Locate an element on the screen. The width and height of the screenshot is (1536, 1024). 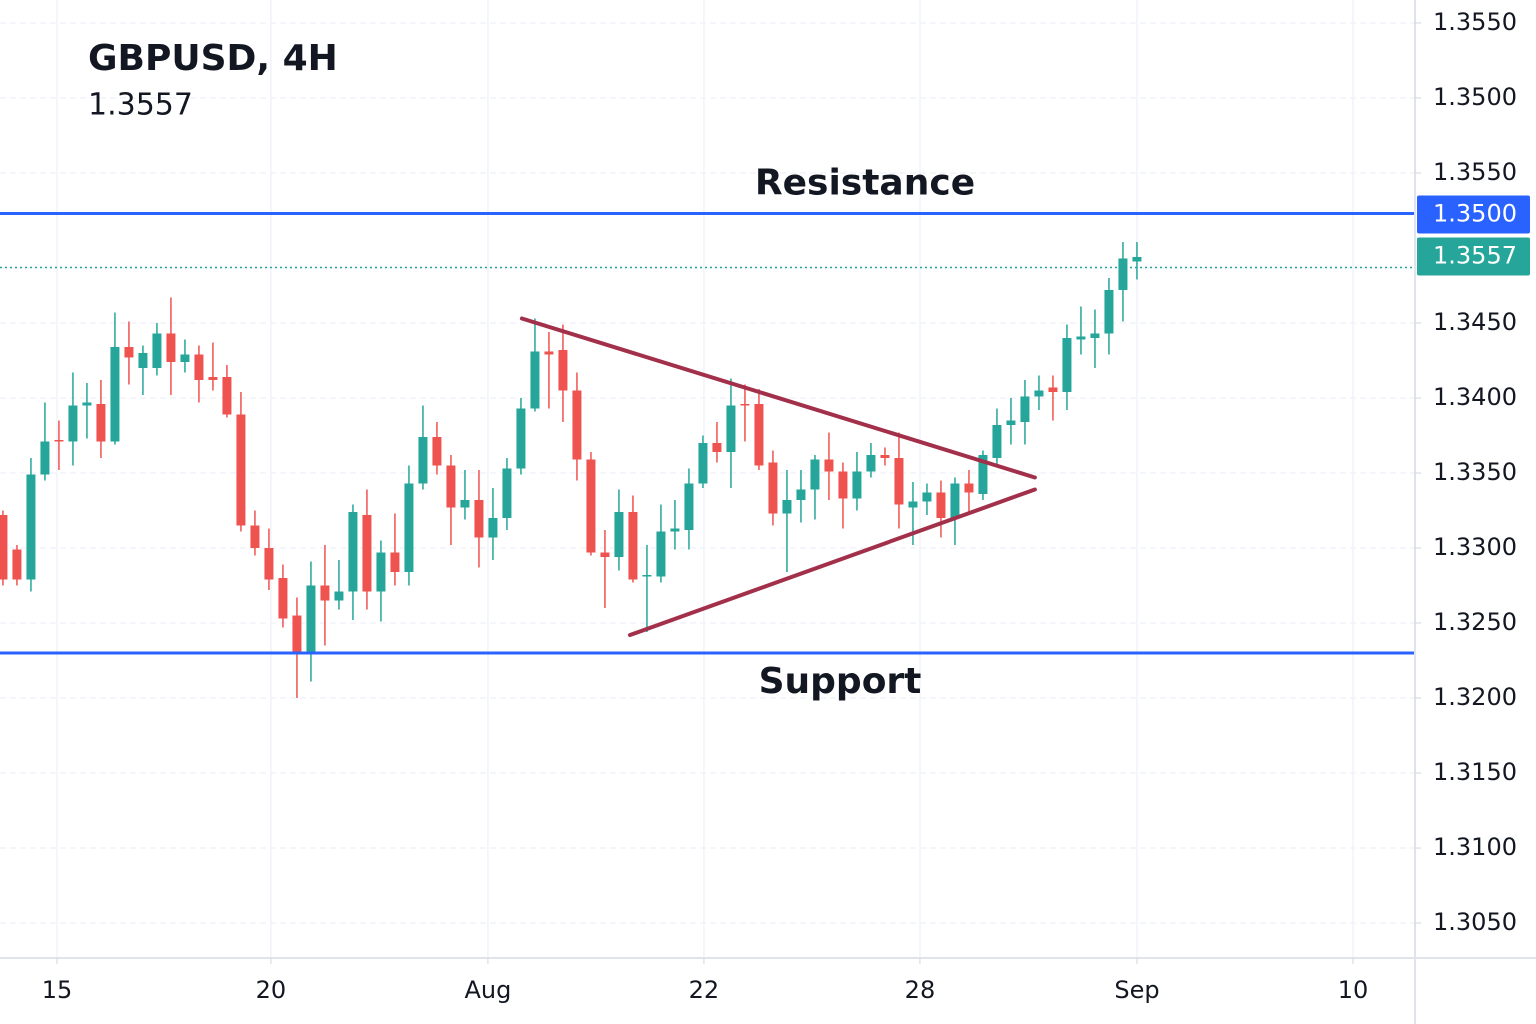
y-tick-label: 1.3500 is located at coordinates (1475, 97).